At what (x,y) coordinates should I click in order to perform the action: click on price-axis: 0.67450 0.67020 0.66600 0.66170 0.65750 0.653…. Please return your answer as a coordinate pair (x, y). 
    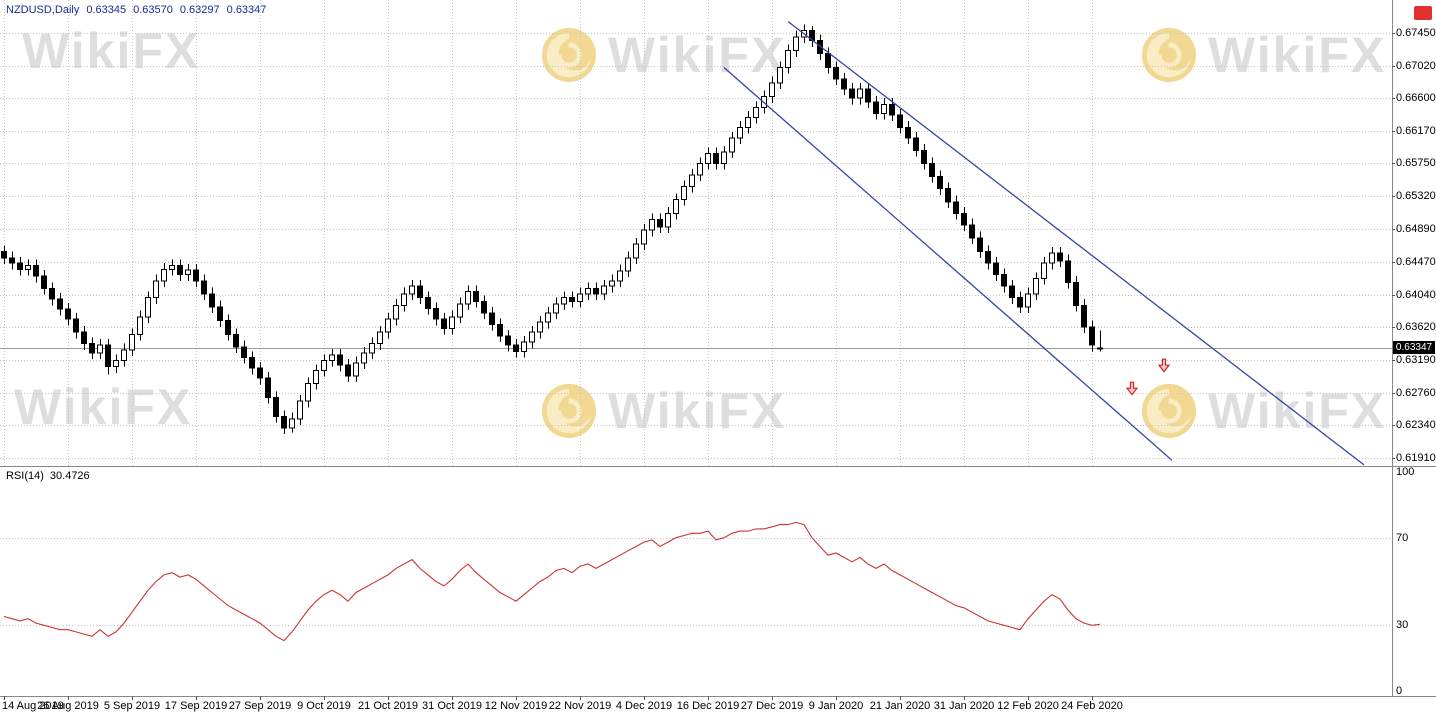
    Looking at the image, I should click on (1416, 233).